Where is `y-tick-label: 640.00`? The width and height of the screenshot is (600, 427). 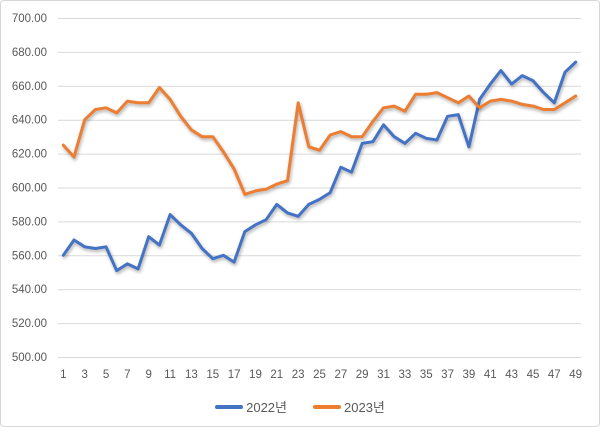
y-tick-label: 640.00 is located at coordinates (29, 121).